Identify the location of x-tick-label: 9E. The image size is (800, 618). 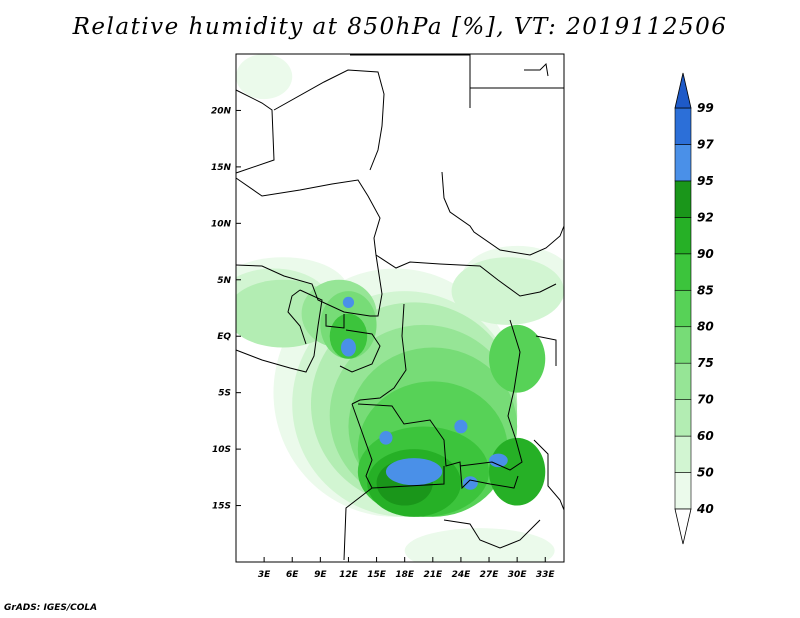
(320, 575).